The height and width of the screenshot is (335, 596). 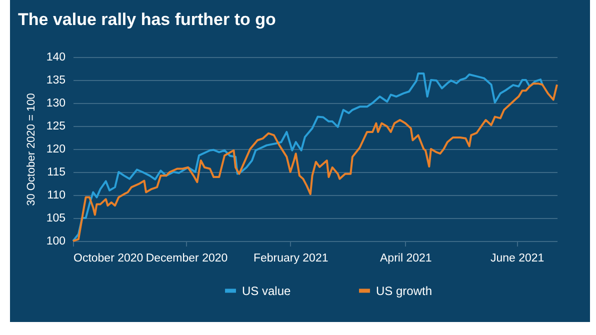 What do you see at coordinates (56, 218) in the screenshot?
I see `y-tick-label: 105` at bounding box center [56, 218].